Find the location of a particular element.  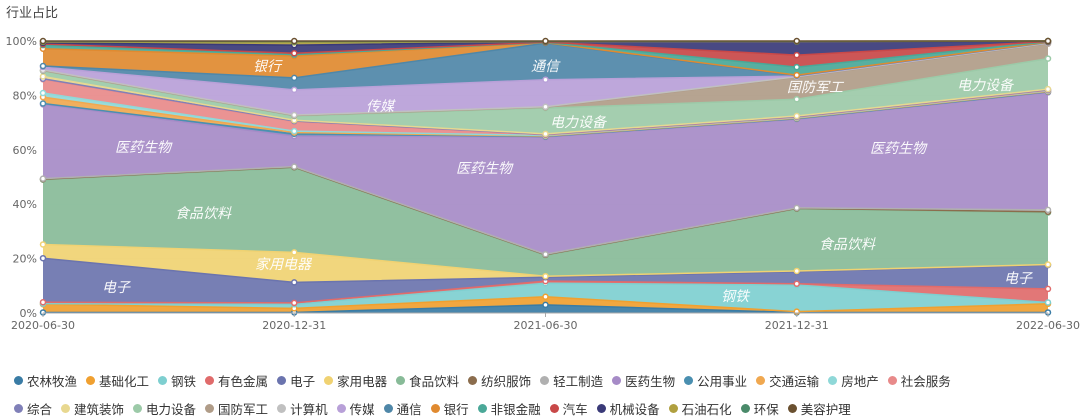

legend-item: 家用电器 is located at coordinates (355, 380).